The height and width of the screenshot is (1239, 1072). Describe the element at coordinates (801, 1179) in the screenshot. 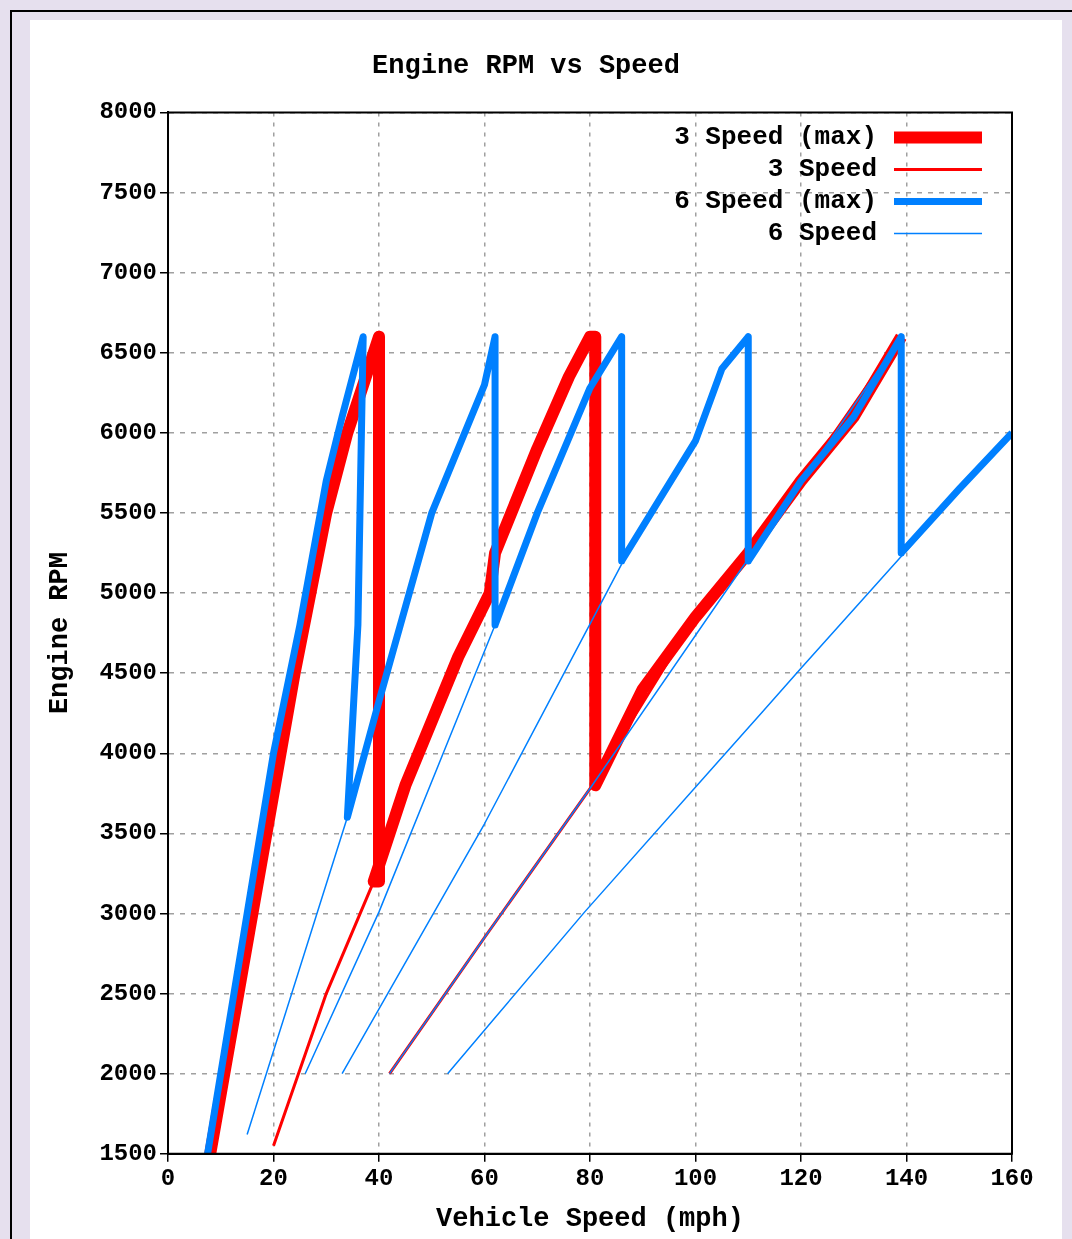

I see `x-tick-label: 120` at that location.